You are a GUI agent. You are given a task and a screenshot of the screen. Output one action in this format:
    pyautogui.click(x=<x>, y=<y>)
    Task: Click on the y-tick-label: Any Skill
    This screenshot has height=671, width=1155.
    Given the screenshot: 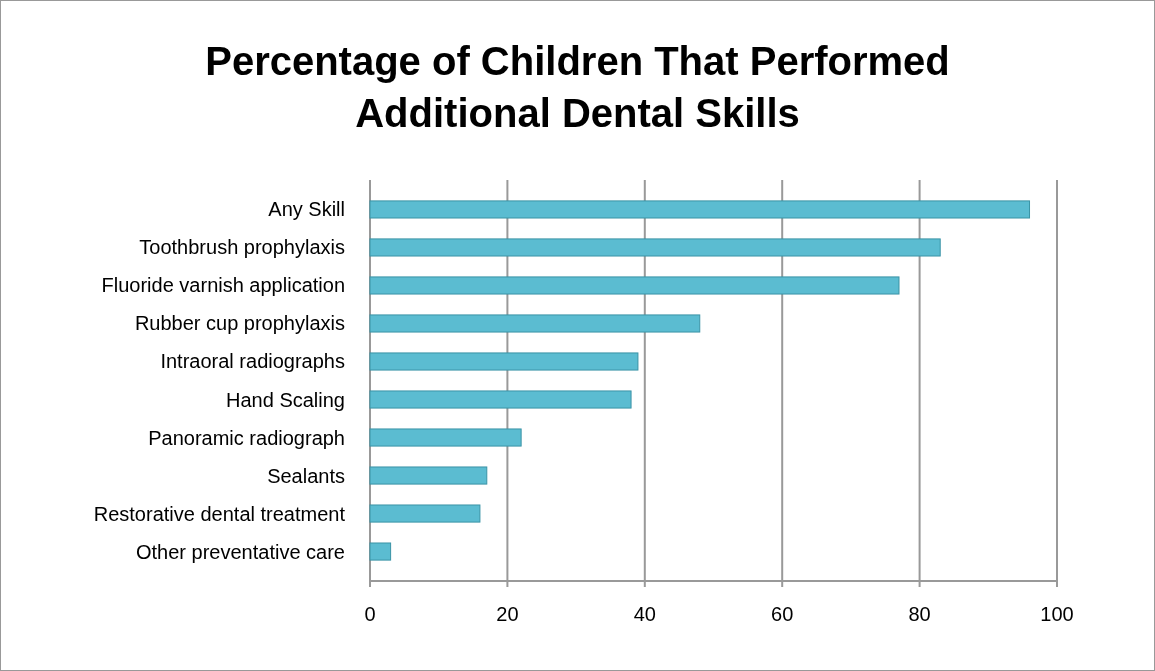 What is the action you would take?
    pyautogui.click(x=306, y=209)
    